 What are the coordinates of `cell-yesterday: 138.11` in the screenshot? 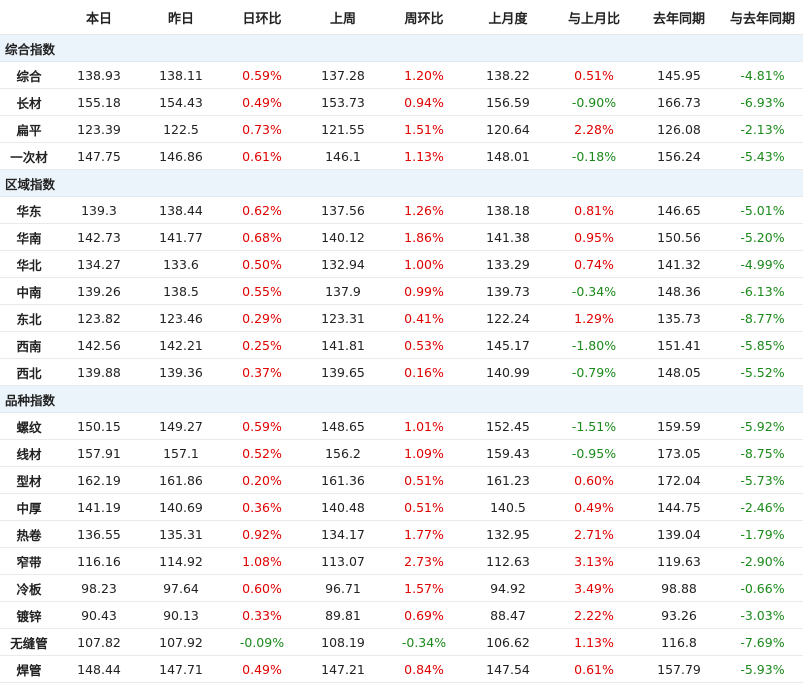 It's located at (181, 75).